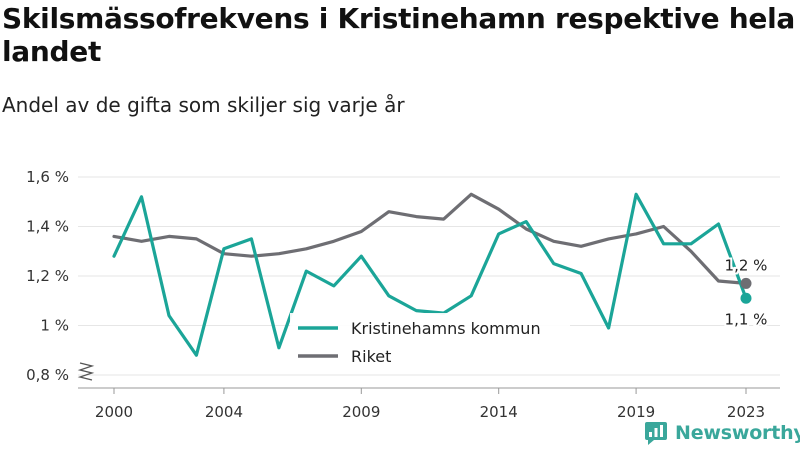 Image resolution: width=800 pixels, height=450 pixels. What do you see at coordinates (54, 326) in the screenshot?
I see `y-tick-label: 1 %` at bounding box center [54, 326].